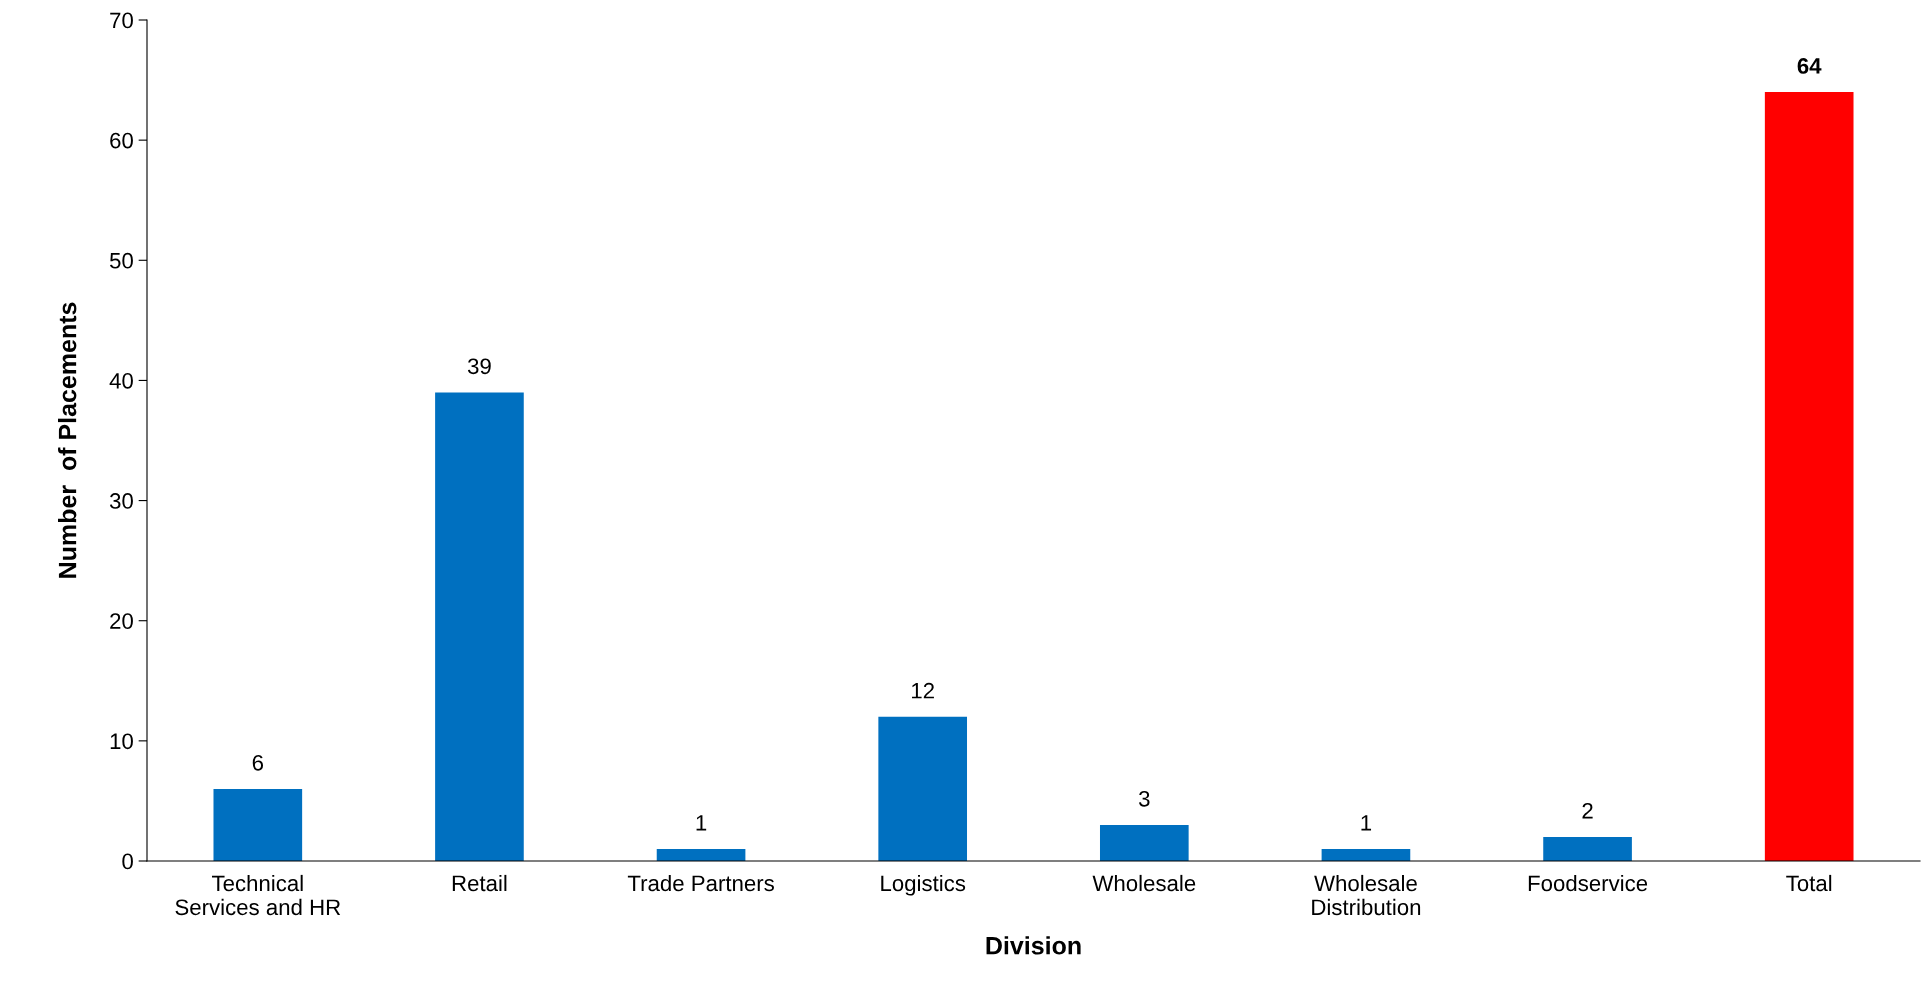 The width and height of the screenshot is (1924, 1008). I want to click on data-label: 64, so click(1809, 66).